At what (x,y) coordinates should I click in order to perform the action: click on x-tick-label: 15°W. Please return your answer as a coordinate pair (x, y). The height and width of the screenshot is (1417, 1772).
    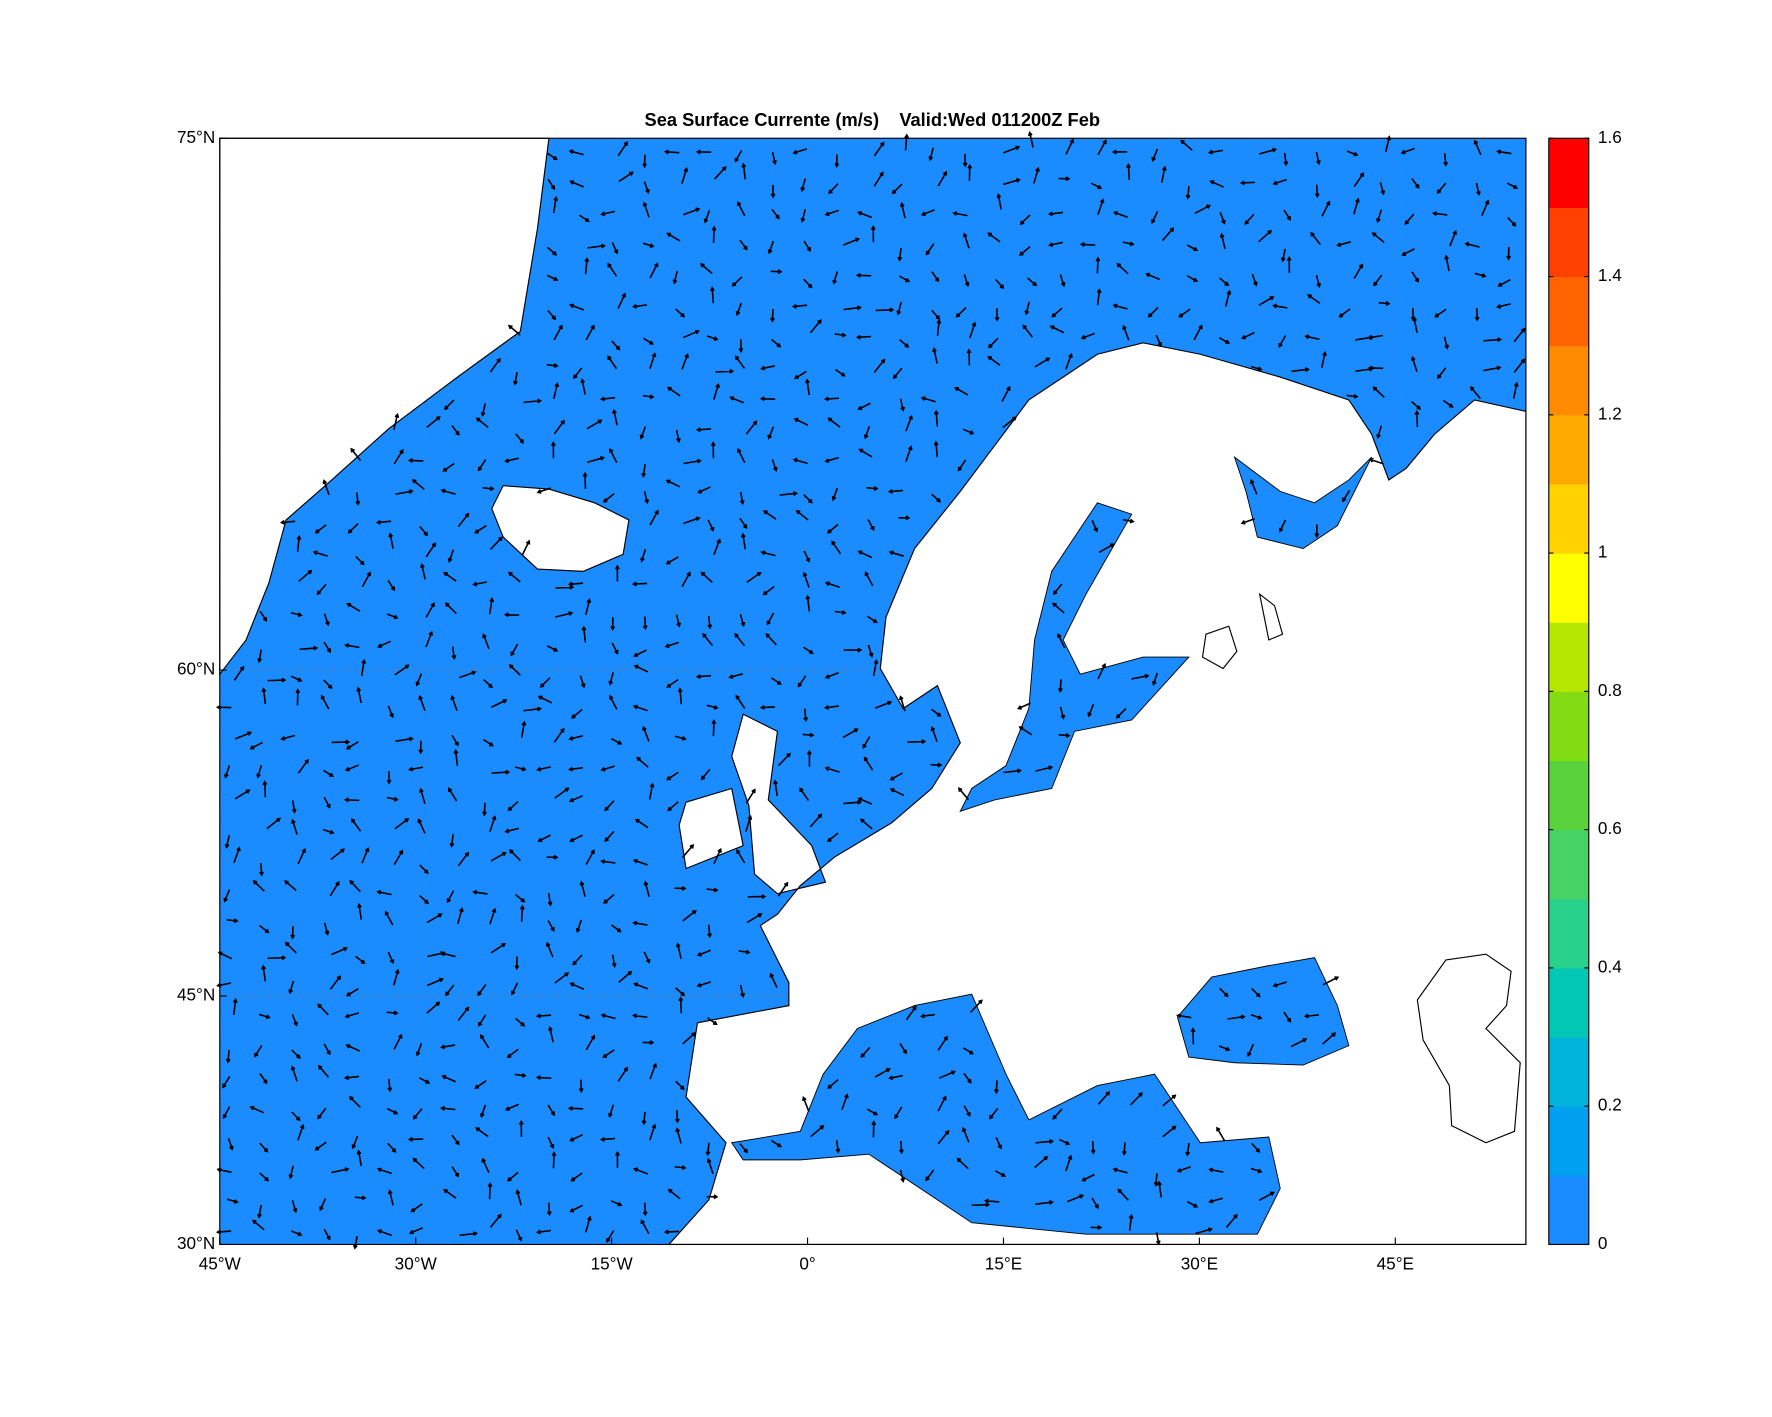
    Looking at the image, I should click on (612, 1264).